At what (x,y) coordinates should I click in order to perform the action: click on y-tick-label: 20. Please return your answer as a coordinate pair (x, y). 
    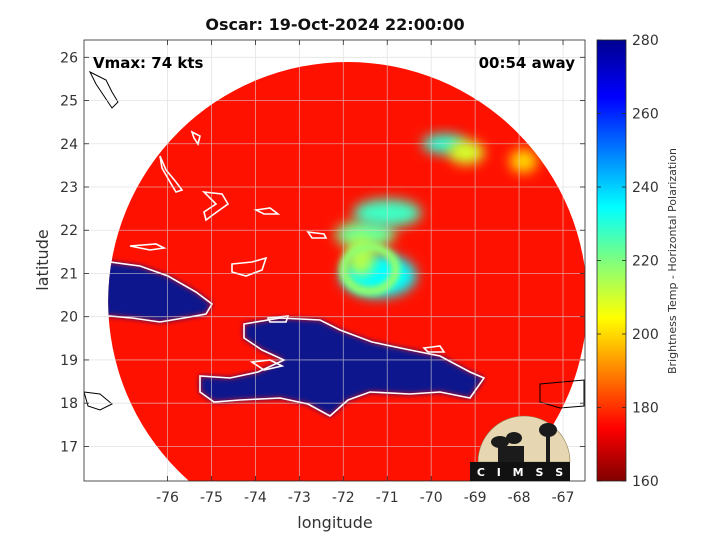
    Looking at the image, I should click on (69, 318).